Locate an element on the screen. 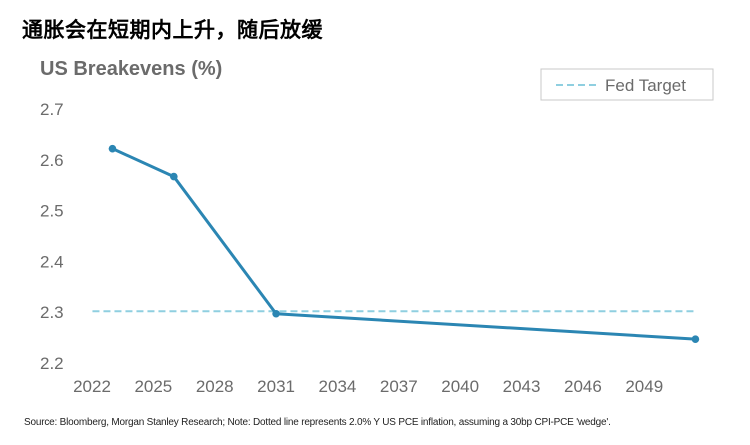 This screenshot has width=750, height=445. x-axis-ticks: 2022 2025 2028 2031 2034 2037 2040 2043 2046 2049 is located at coordinates (368, 386).